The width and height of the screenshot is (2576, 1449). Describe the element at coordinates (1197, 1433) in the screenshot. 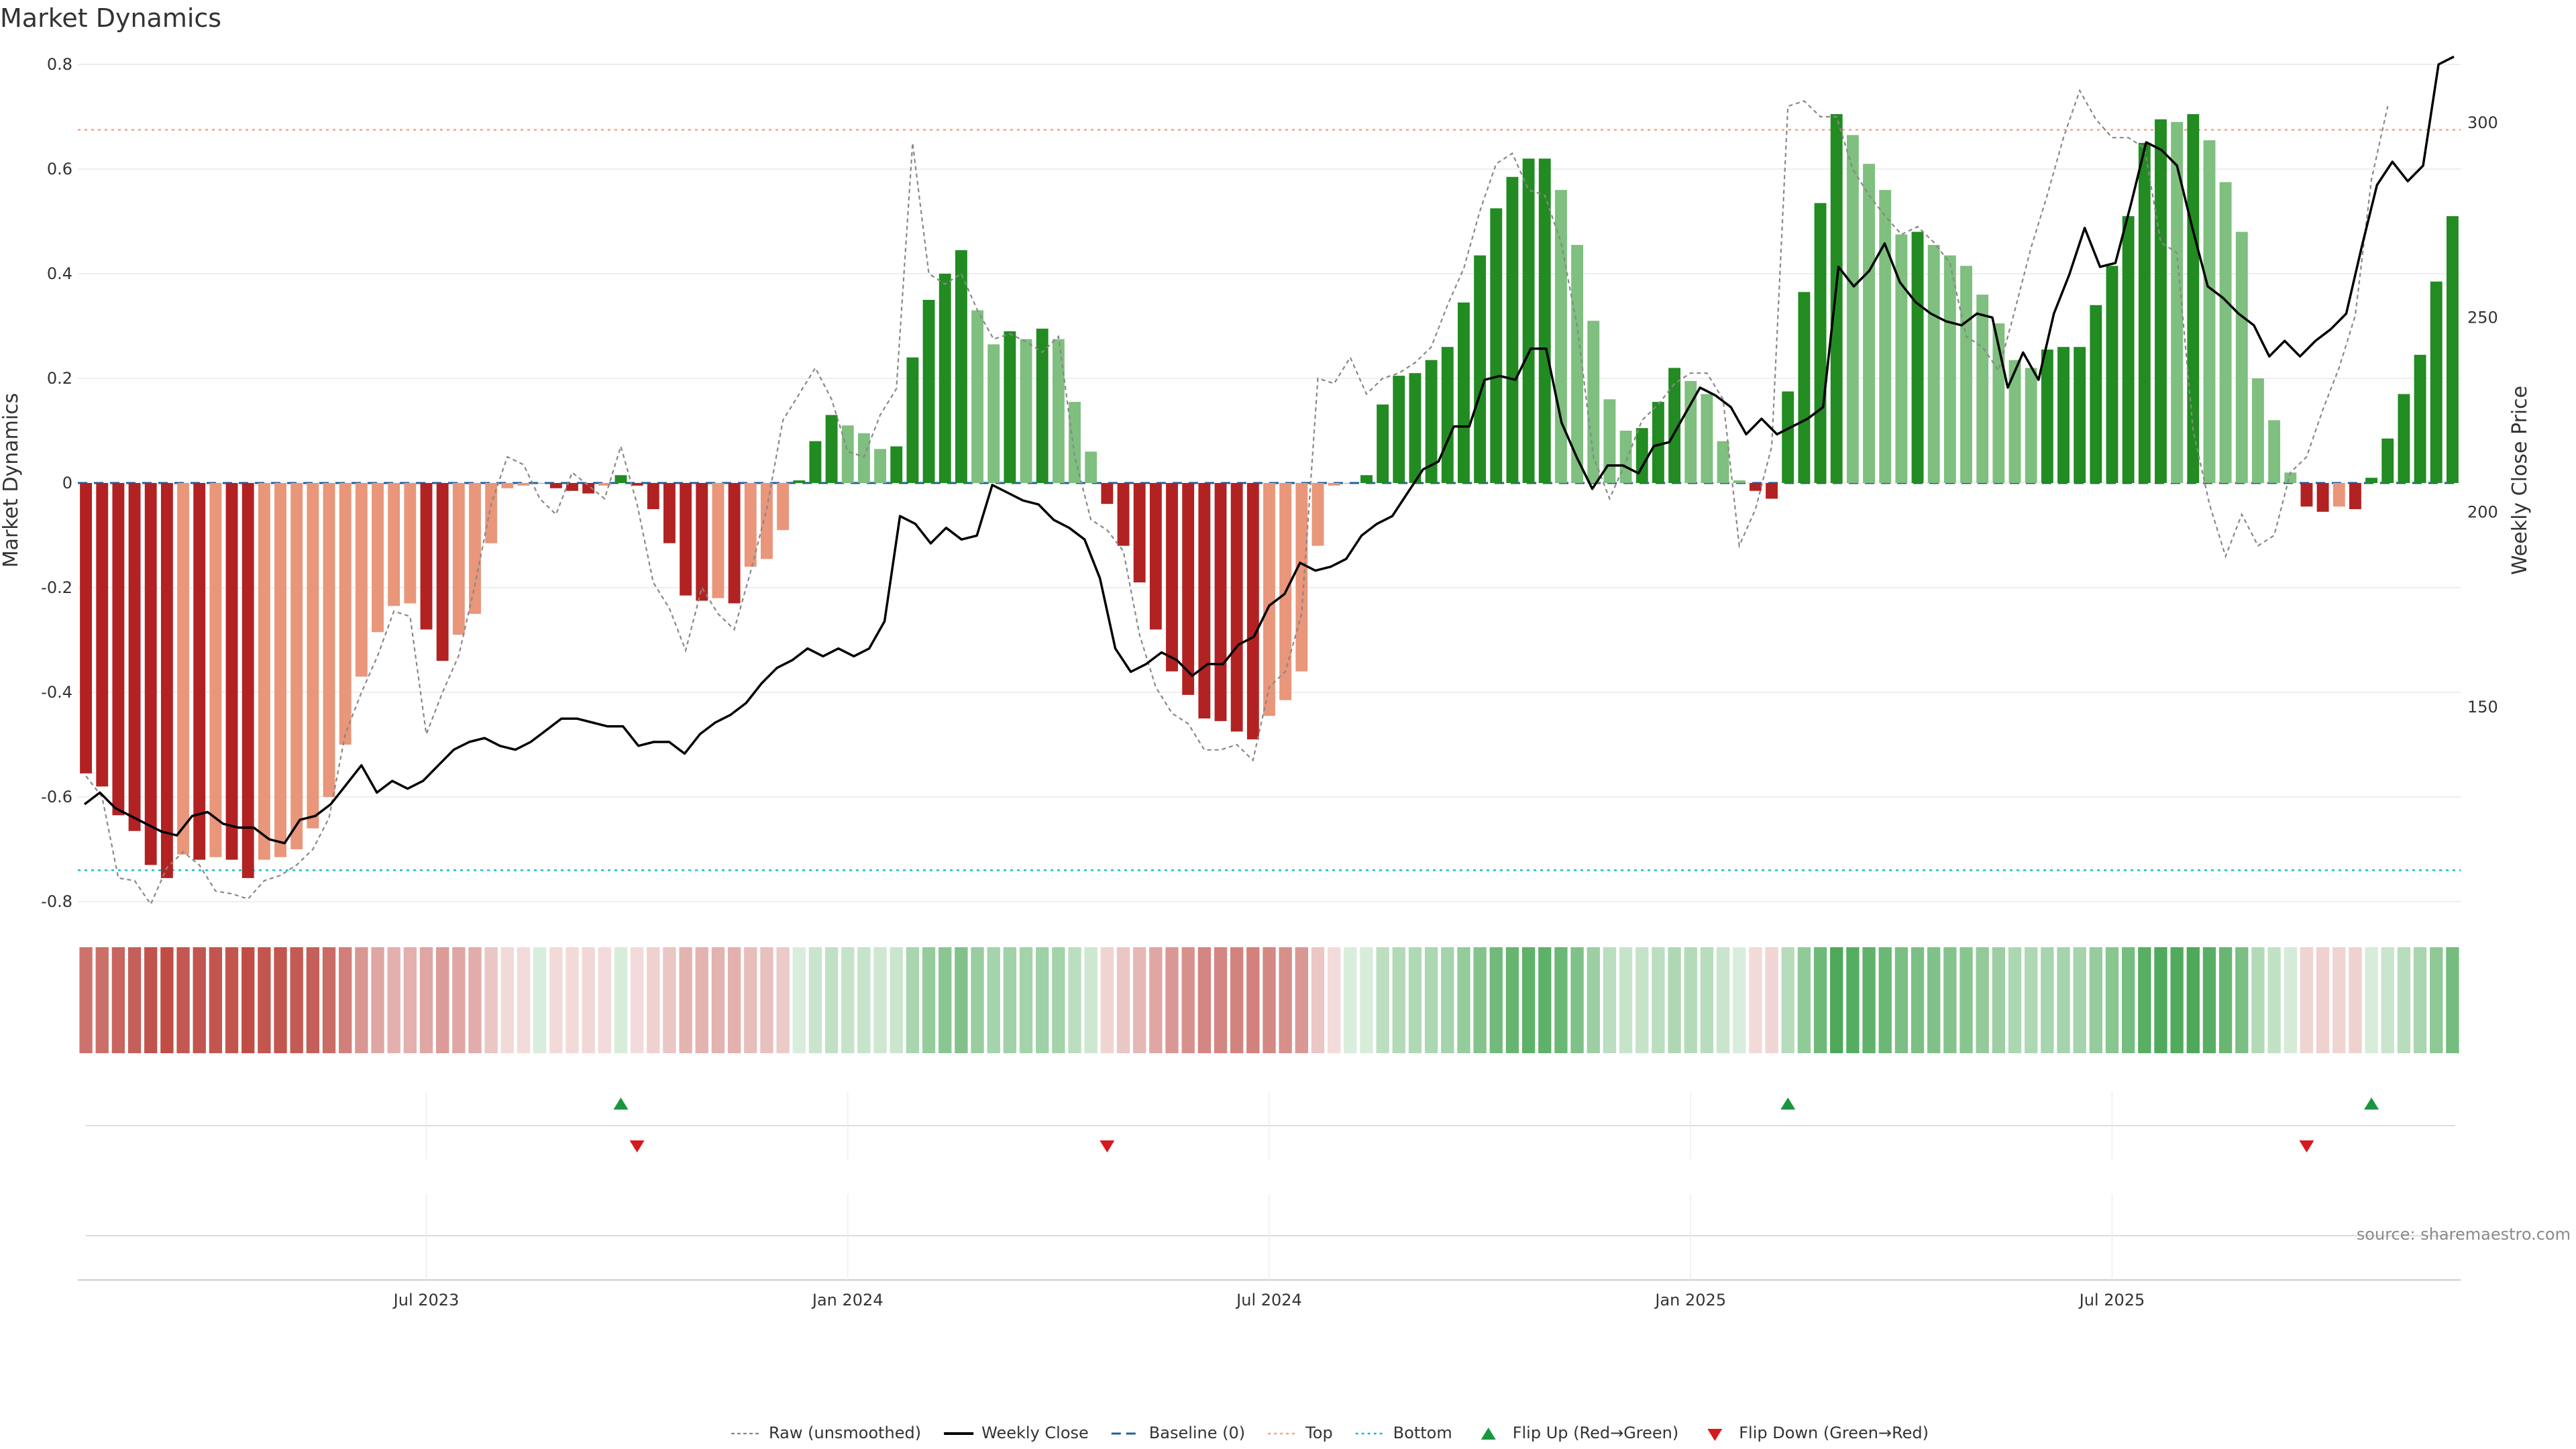

I see `legend-label: Baseline (0)` at that location.